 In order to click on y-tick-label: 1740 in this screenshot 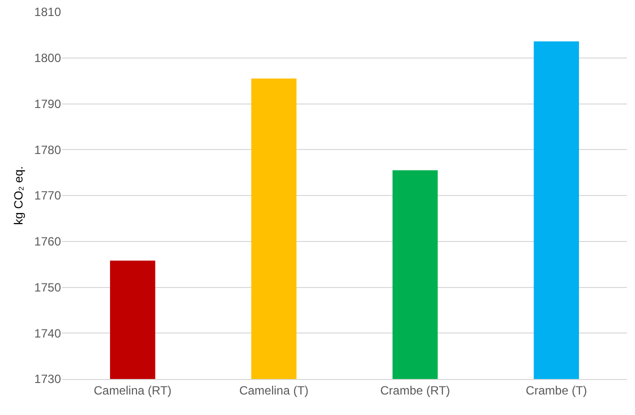, I will do `click(48, 333)`.